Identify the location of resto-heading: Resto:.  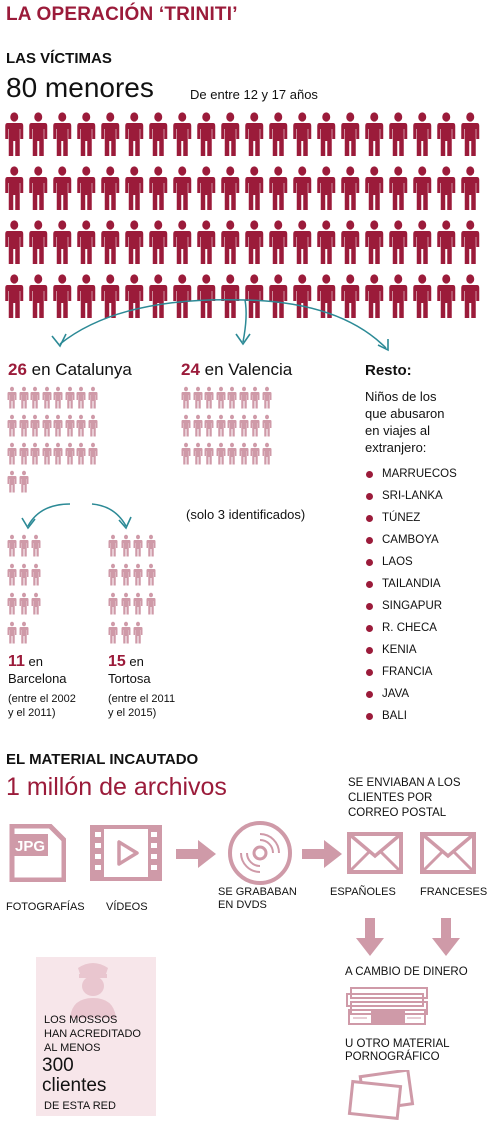
(388, 370).